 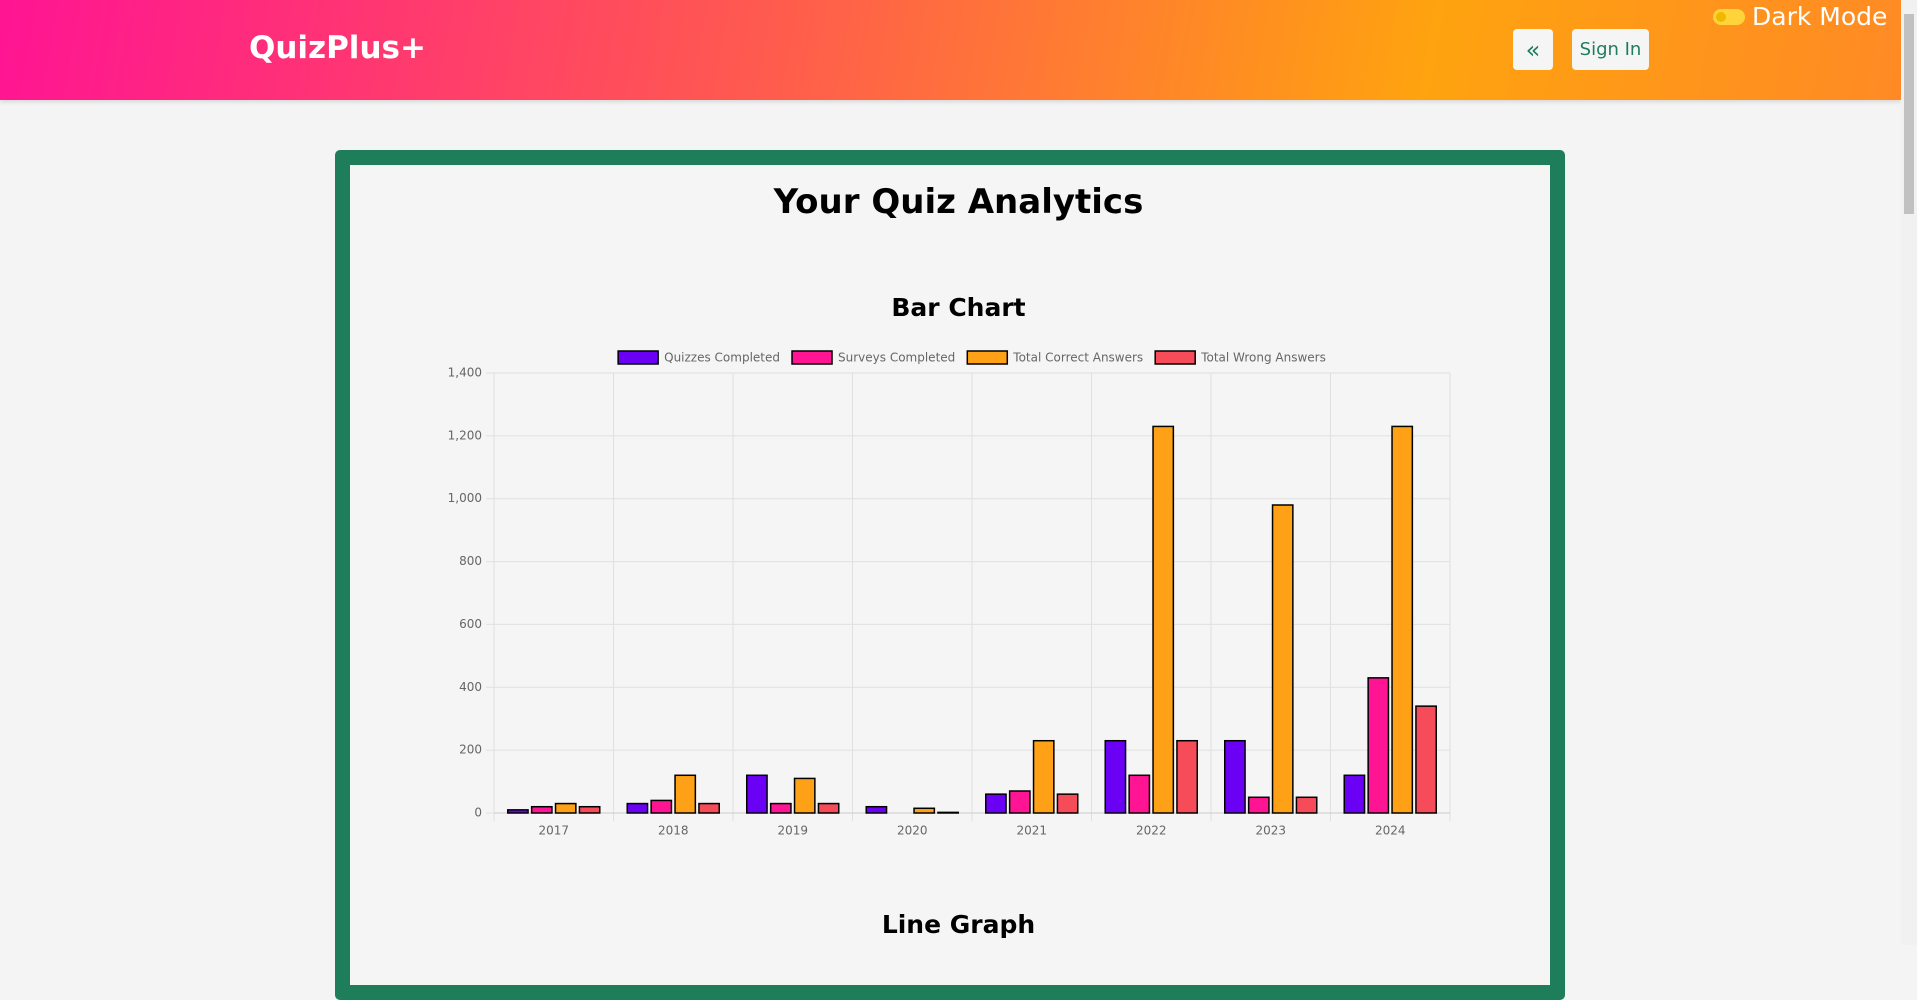 What do you see at coordinates (470, 624) in the screenshot?
I see `y-tick-label: 600` at bounding box center [470, 624].